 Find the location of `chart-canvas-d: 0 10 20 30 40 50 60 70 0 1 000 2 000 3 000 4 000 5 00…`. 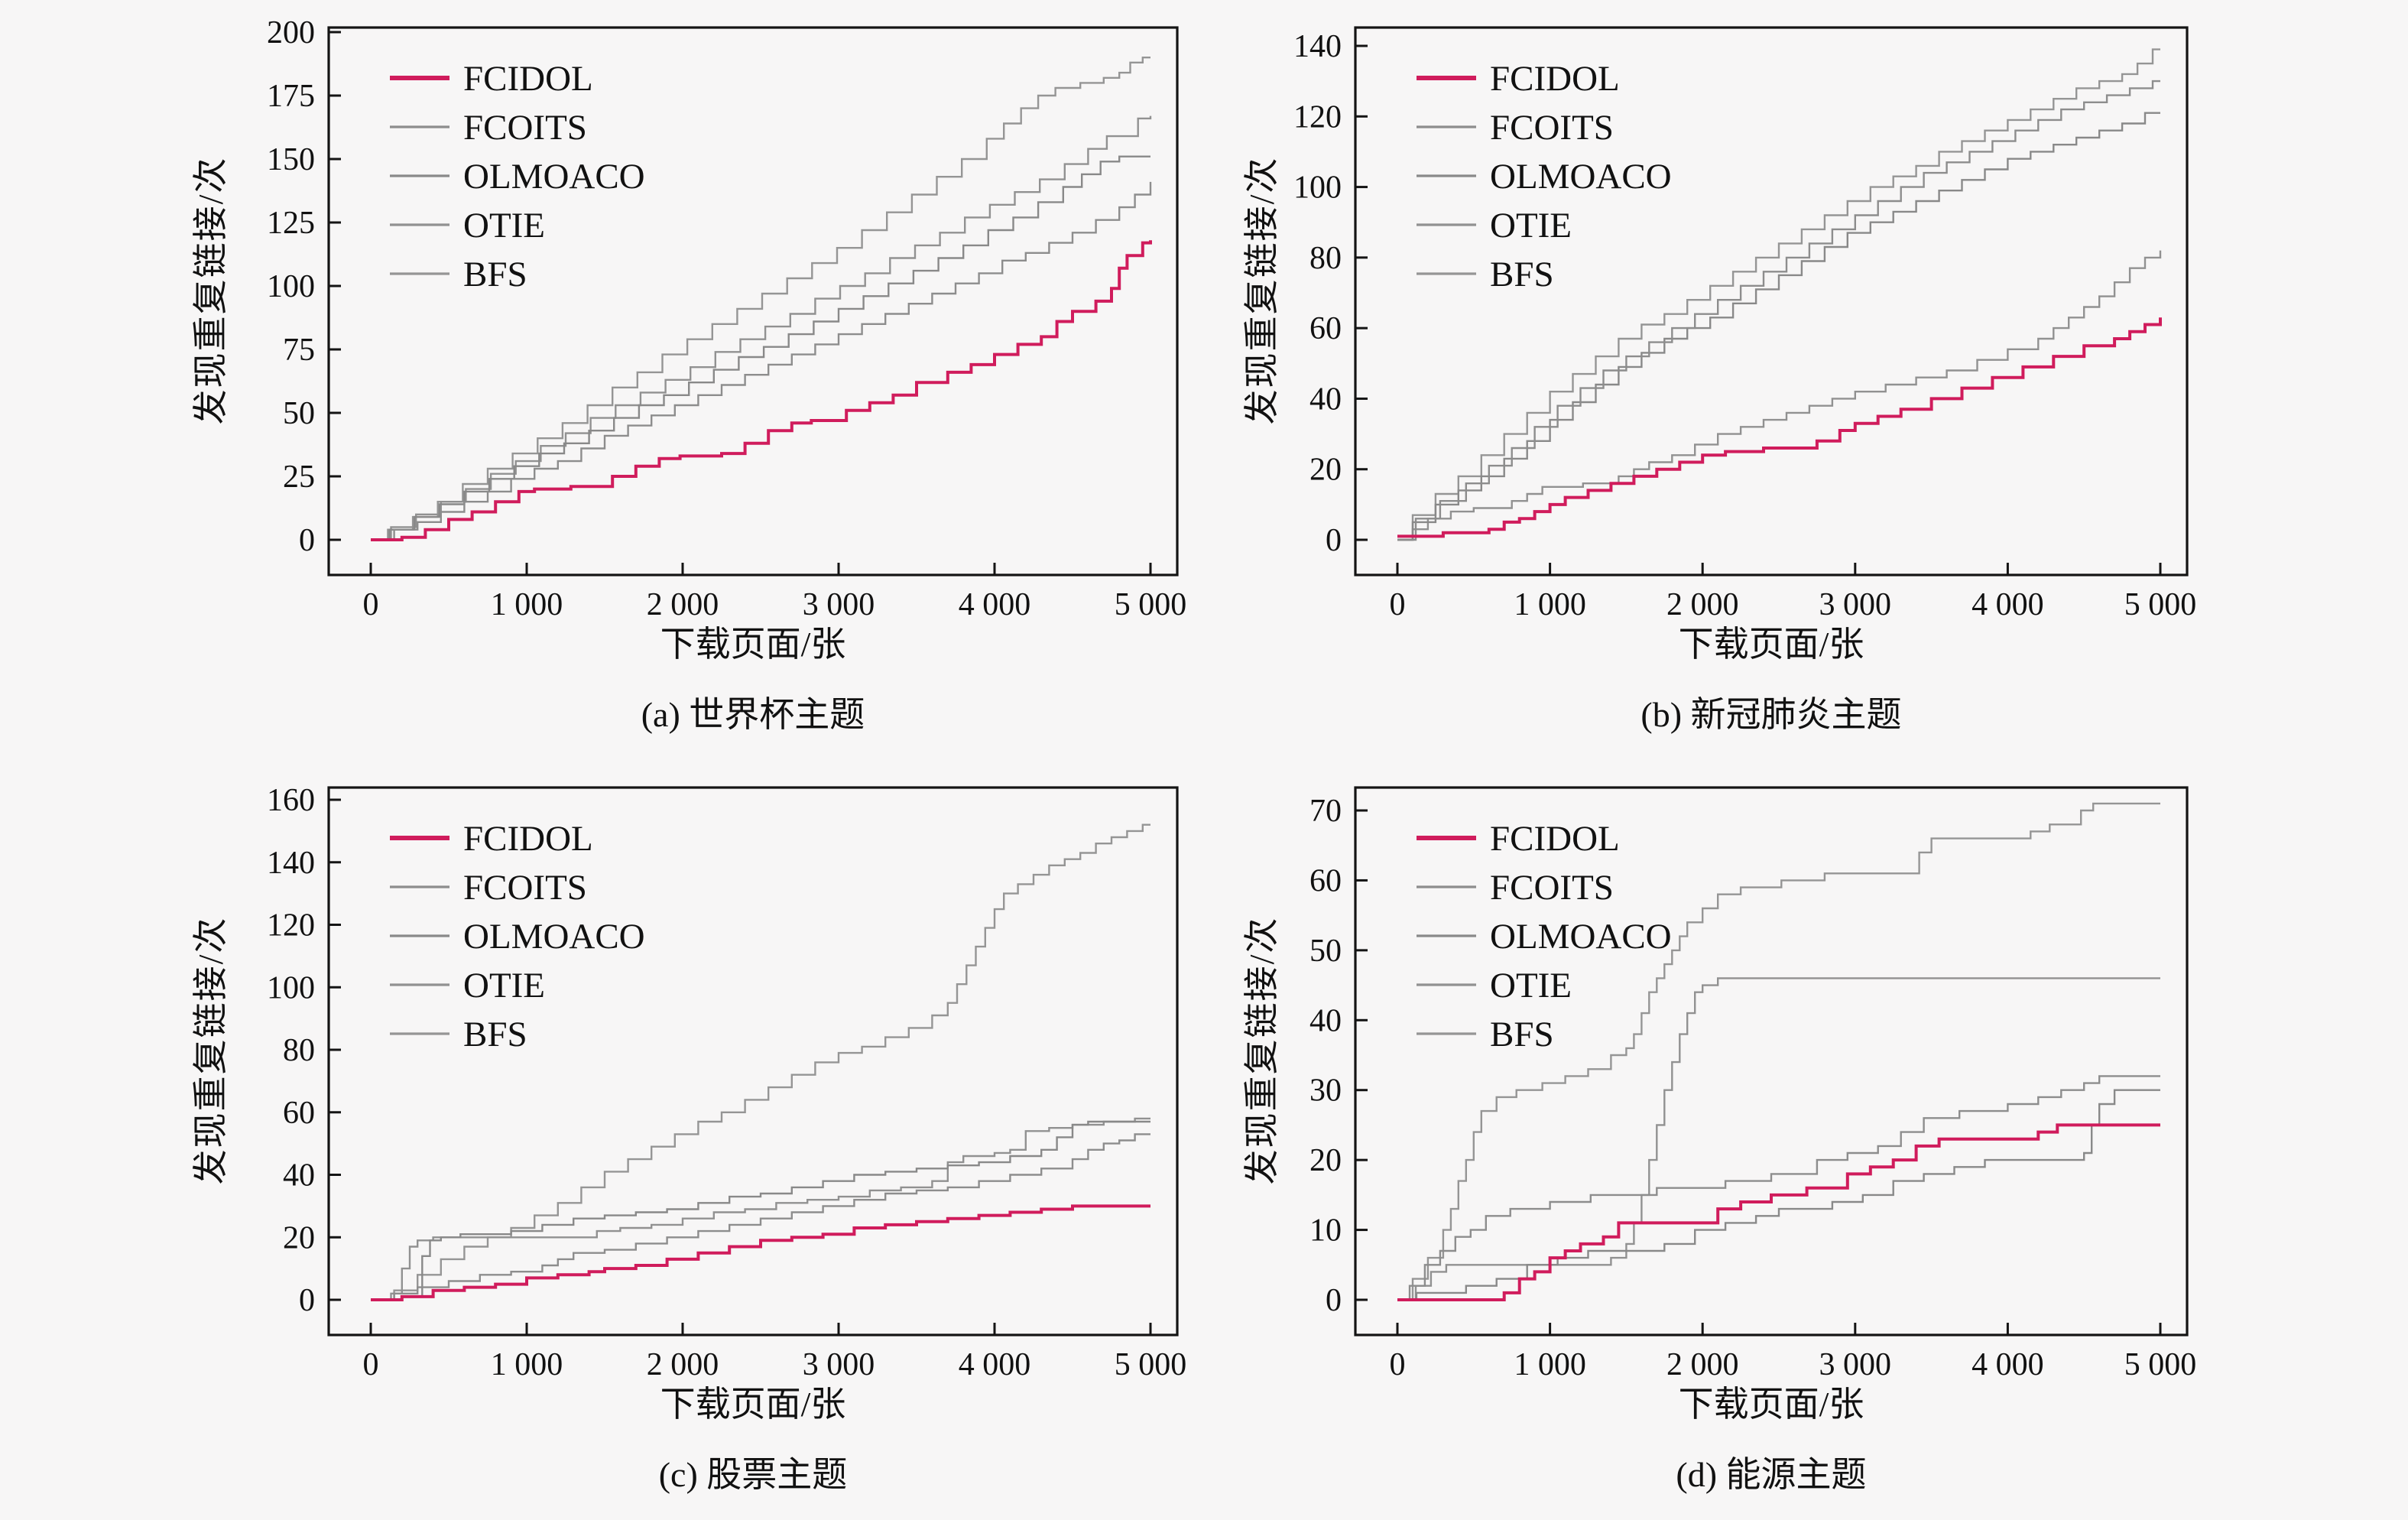

chart-canvas-d: 0 10 20 30 40 50 60 70 0 1 000 2 000 3 000 4 000 5 00… is located at coordinates (1753, 1084).